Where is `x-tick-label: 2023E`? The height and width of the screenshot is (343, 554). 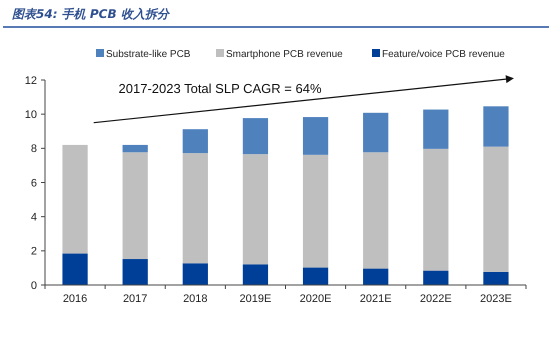 x-tick-label: 2023E is located at coordinates (496, 299).